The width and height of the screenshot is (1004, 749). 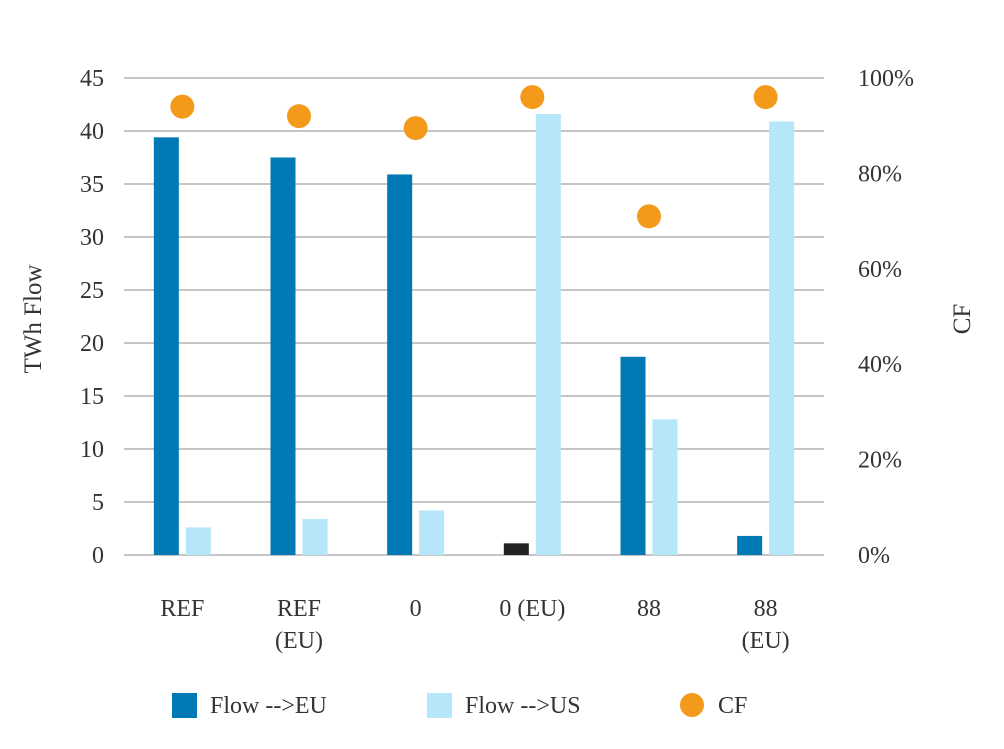 I want to click on y-tick-label: 25, so click(x=92, y=291).